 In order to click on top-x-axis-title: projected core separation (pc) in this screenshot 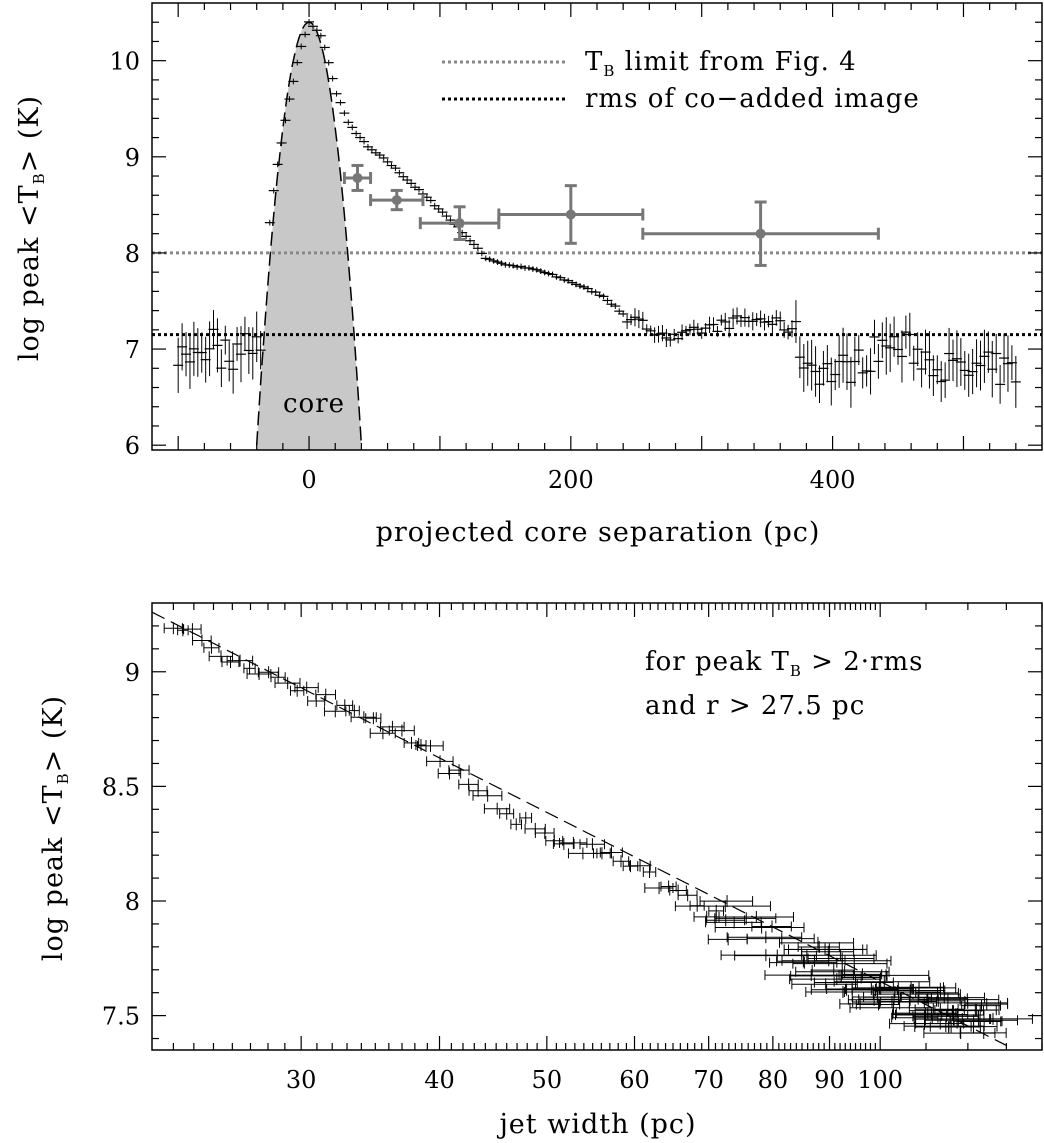, I will do `click(598, 532)`.